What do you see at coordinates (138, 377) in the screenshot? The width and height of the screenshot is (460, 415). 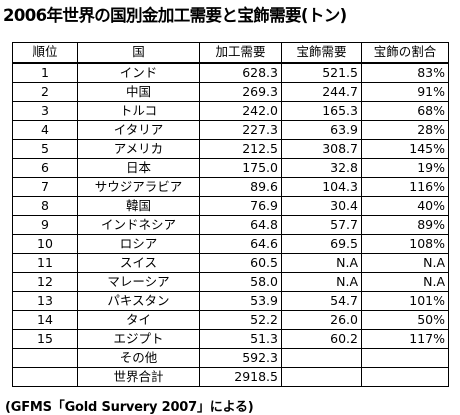 I see `total-label: 世界合計` at bounding box center [138, 377].